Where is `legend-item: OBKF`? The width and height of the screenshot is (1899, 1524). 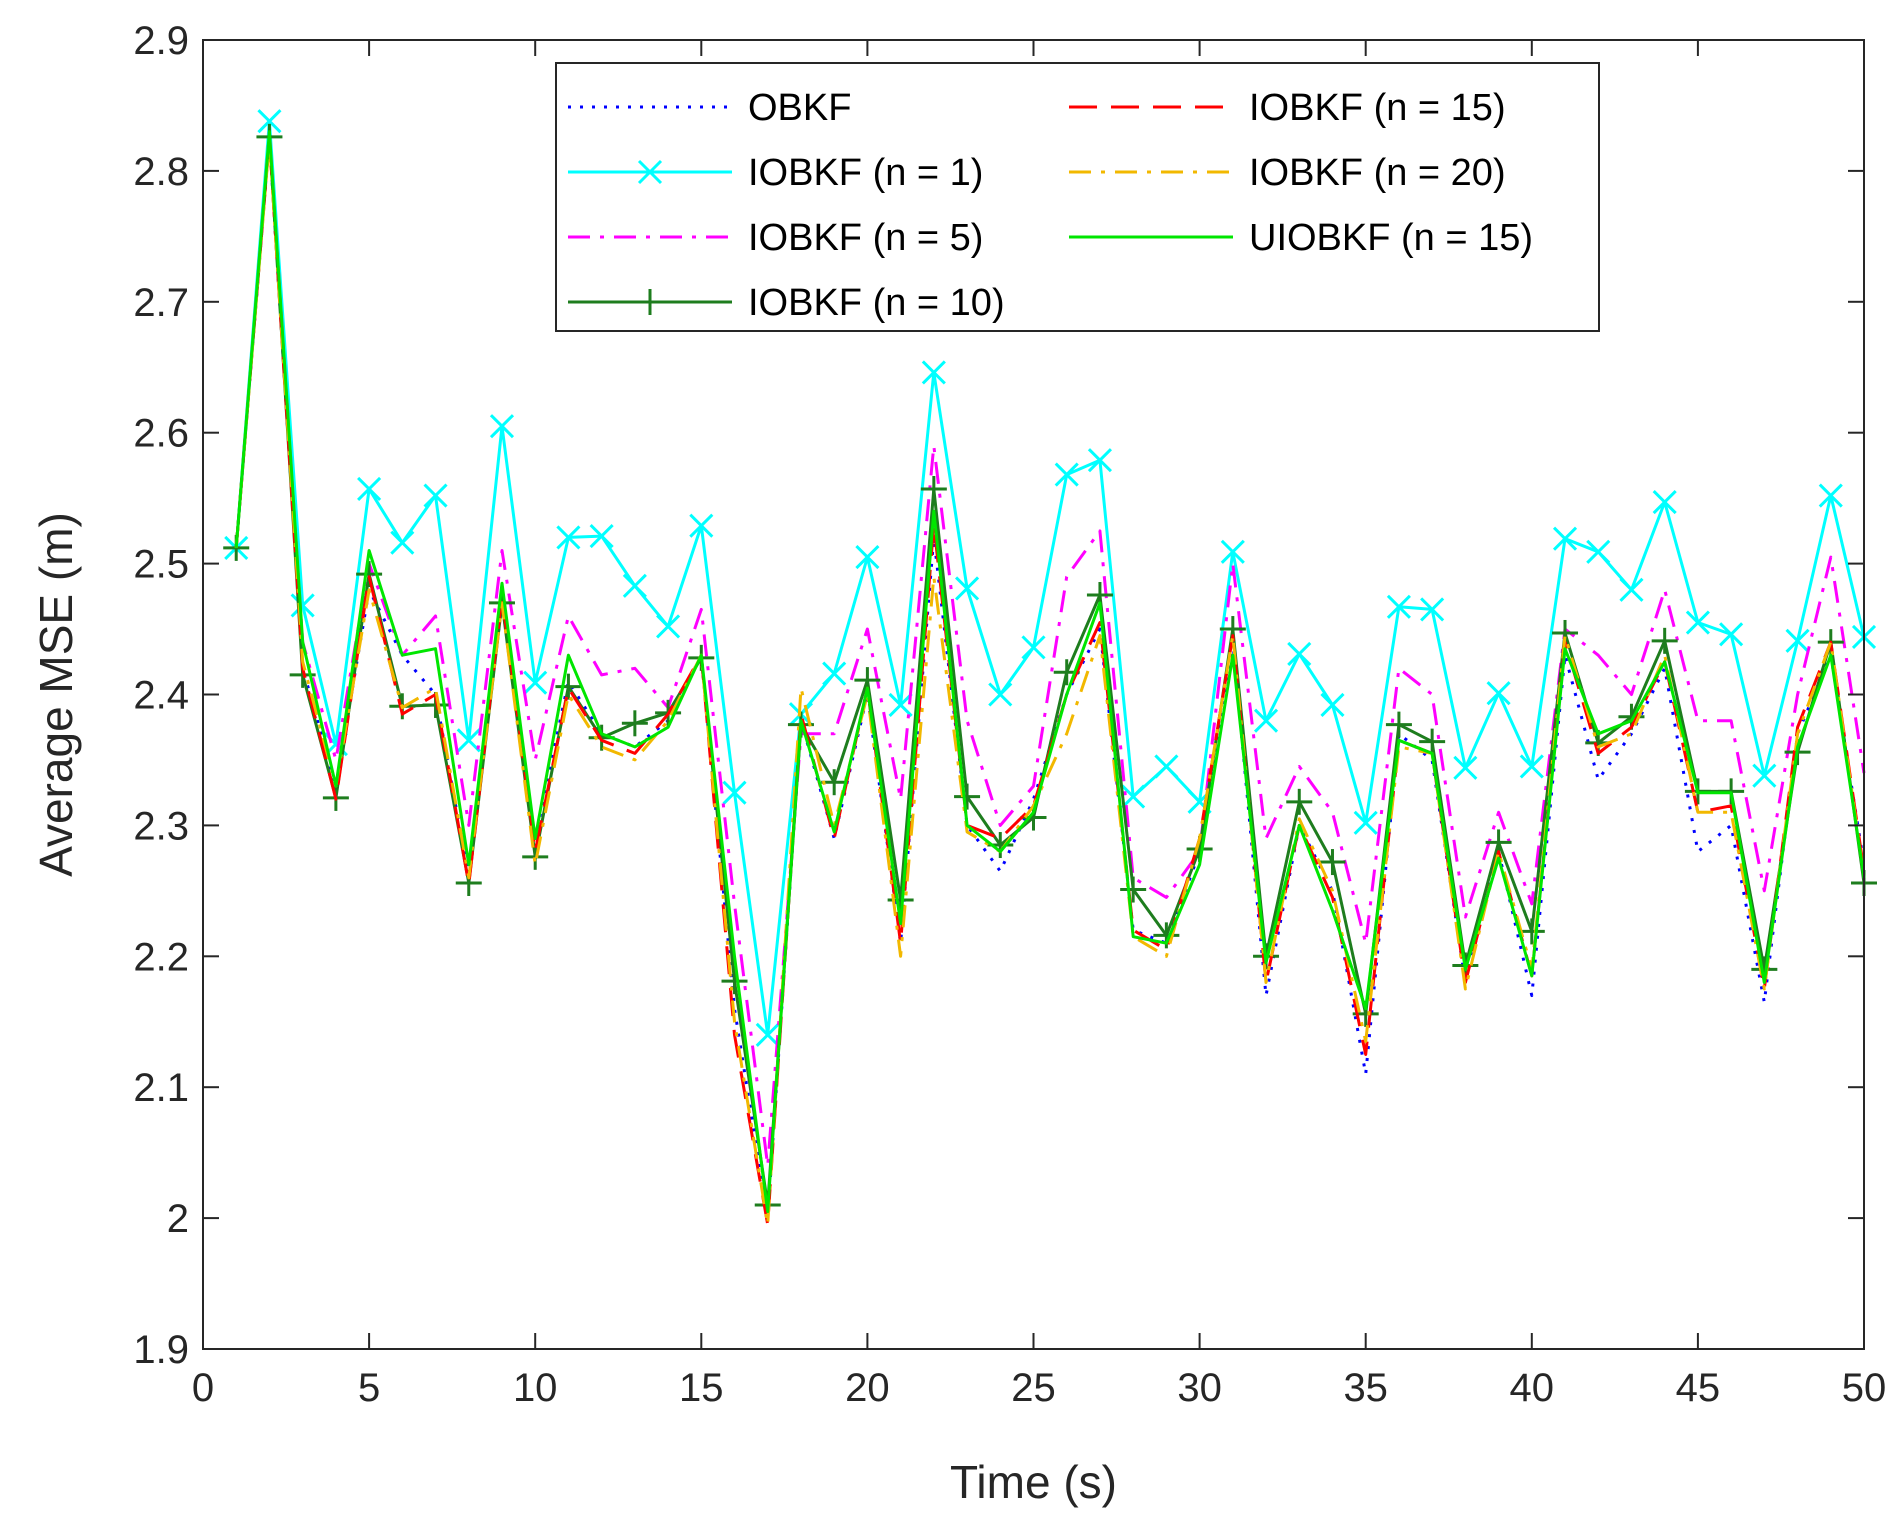
legend-item: OBKF is located at coordinates (709, 108).